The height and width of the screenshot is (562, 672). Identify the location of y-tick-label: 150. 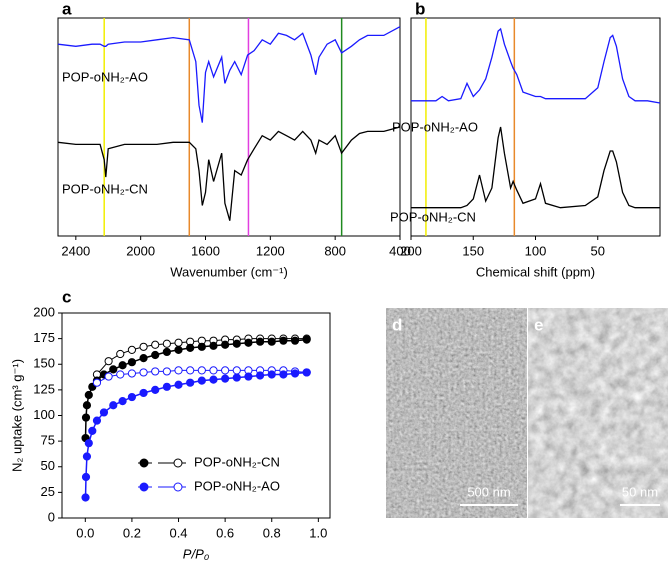
(44, 363).